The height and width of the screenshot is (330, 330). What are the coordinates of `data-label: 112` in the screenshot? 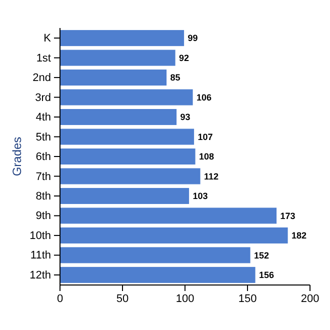 It's located at (211, 176).